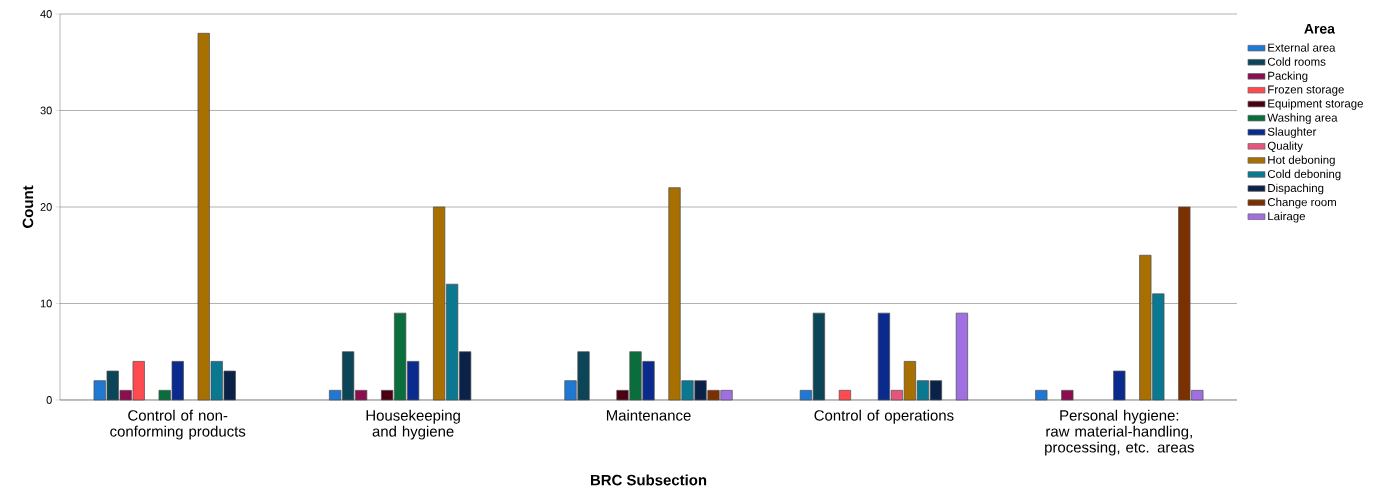  What do you see at coordinates (1301, 161) in the screenshot?
I see `legend-label: Hot deboning` at bounding box center [1301, 161].